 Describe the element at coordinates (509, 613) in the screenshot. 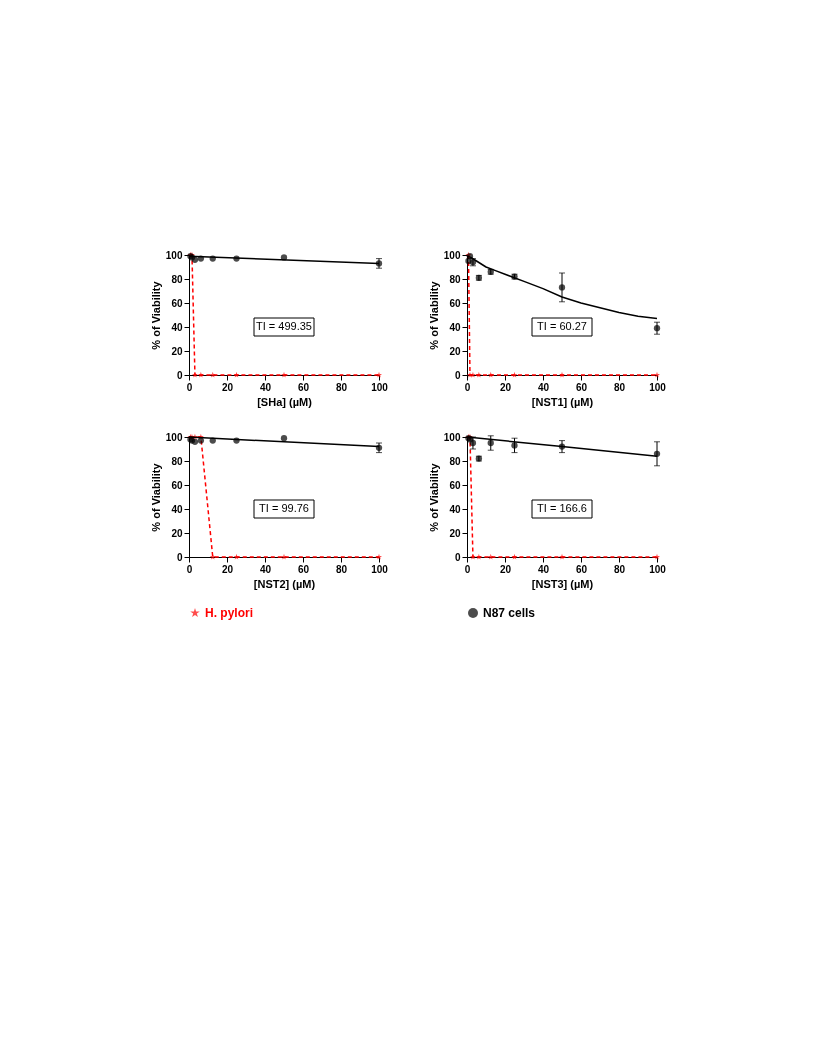

I see `legend-label: N87 cells` at that location.